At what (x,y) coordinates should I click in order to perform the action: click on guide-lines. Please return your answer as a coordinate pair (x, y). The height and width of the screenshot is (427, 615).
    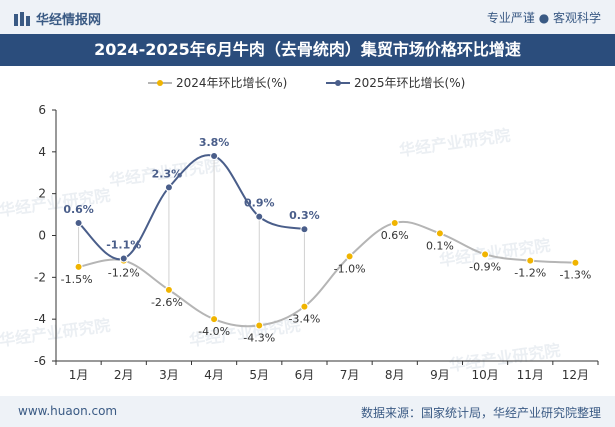
    Looking at the image, I should click on (191, 241).